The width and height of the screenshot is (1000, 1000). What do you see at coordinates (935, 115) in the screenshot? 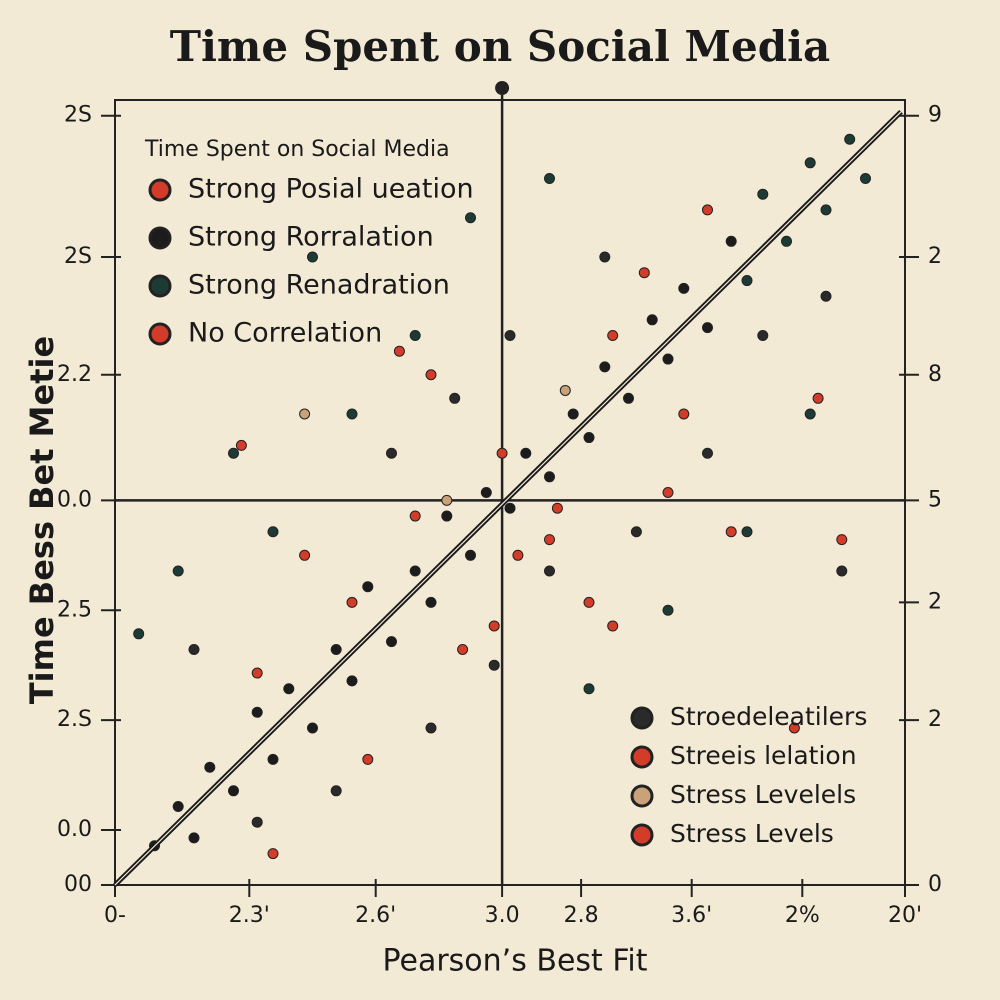
I see `y2-tick-label: 9` at bounding box center [935, 115].